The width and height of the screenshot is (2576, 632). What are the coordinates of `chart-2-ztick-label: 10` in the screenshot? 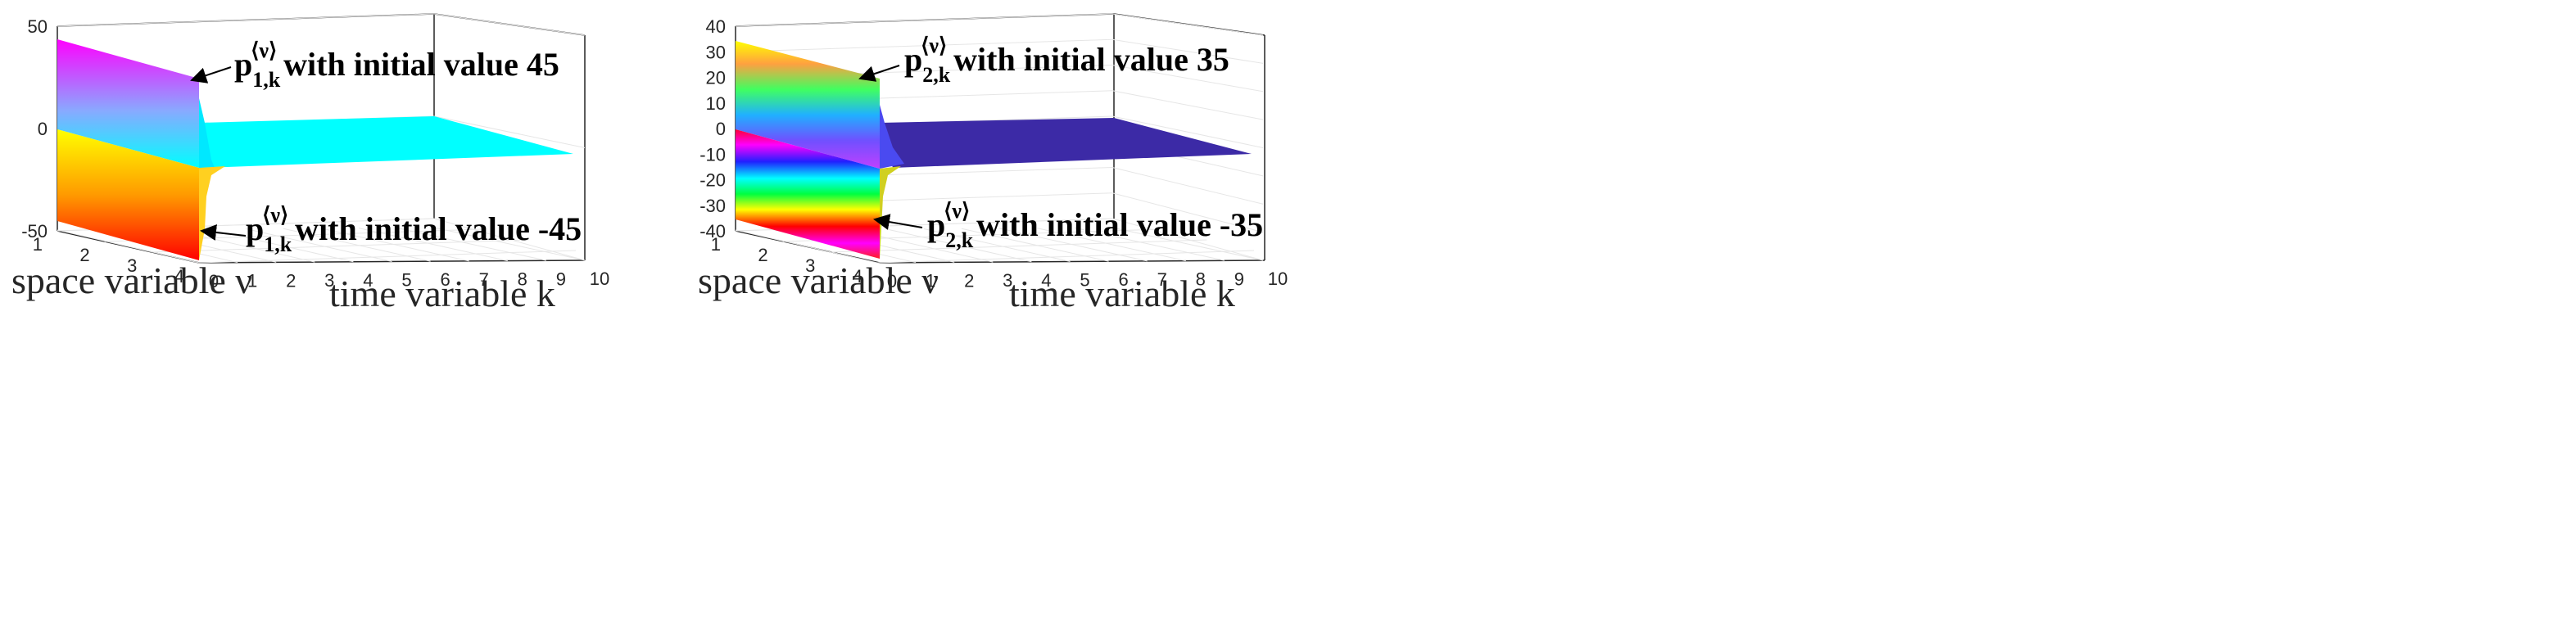 It's located at (716, 103).